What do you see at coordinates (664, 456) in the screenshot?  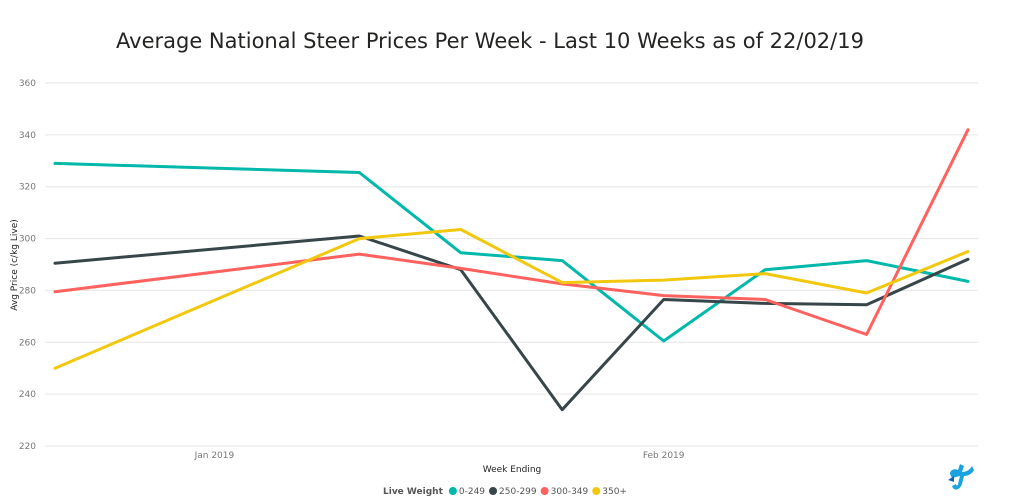 I see `x-tick-label: Feb 2019` at bounding box center [664, 456].